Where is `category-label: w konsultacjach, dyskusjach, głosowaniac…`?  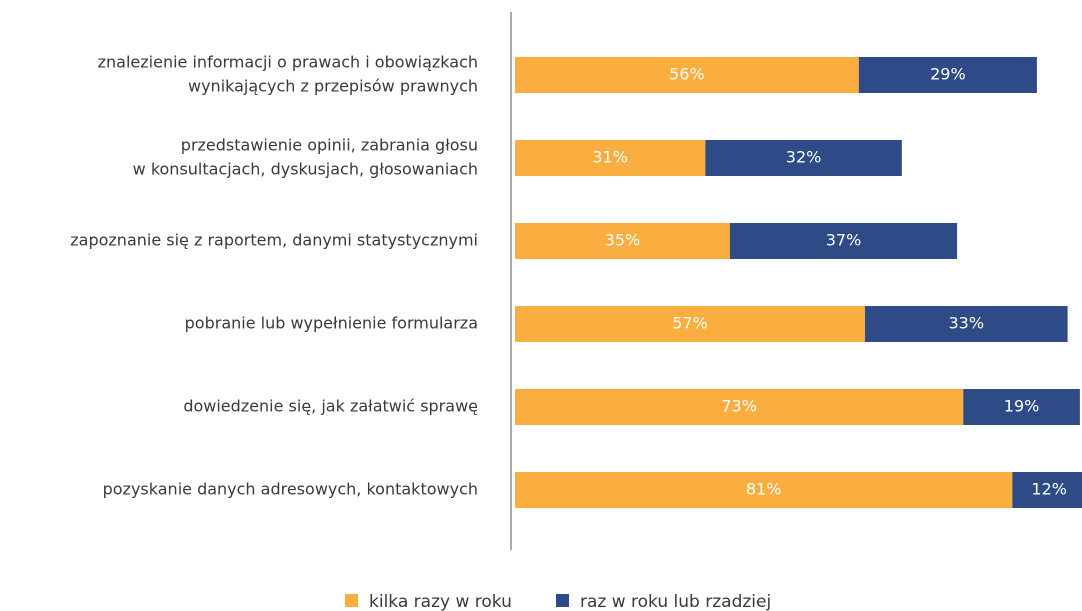
category-label: w konsultacjach, dyskusjach, głosowaniac… is located at coordinates (305, 169).